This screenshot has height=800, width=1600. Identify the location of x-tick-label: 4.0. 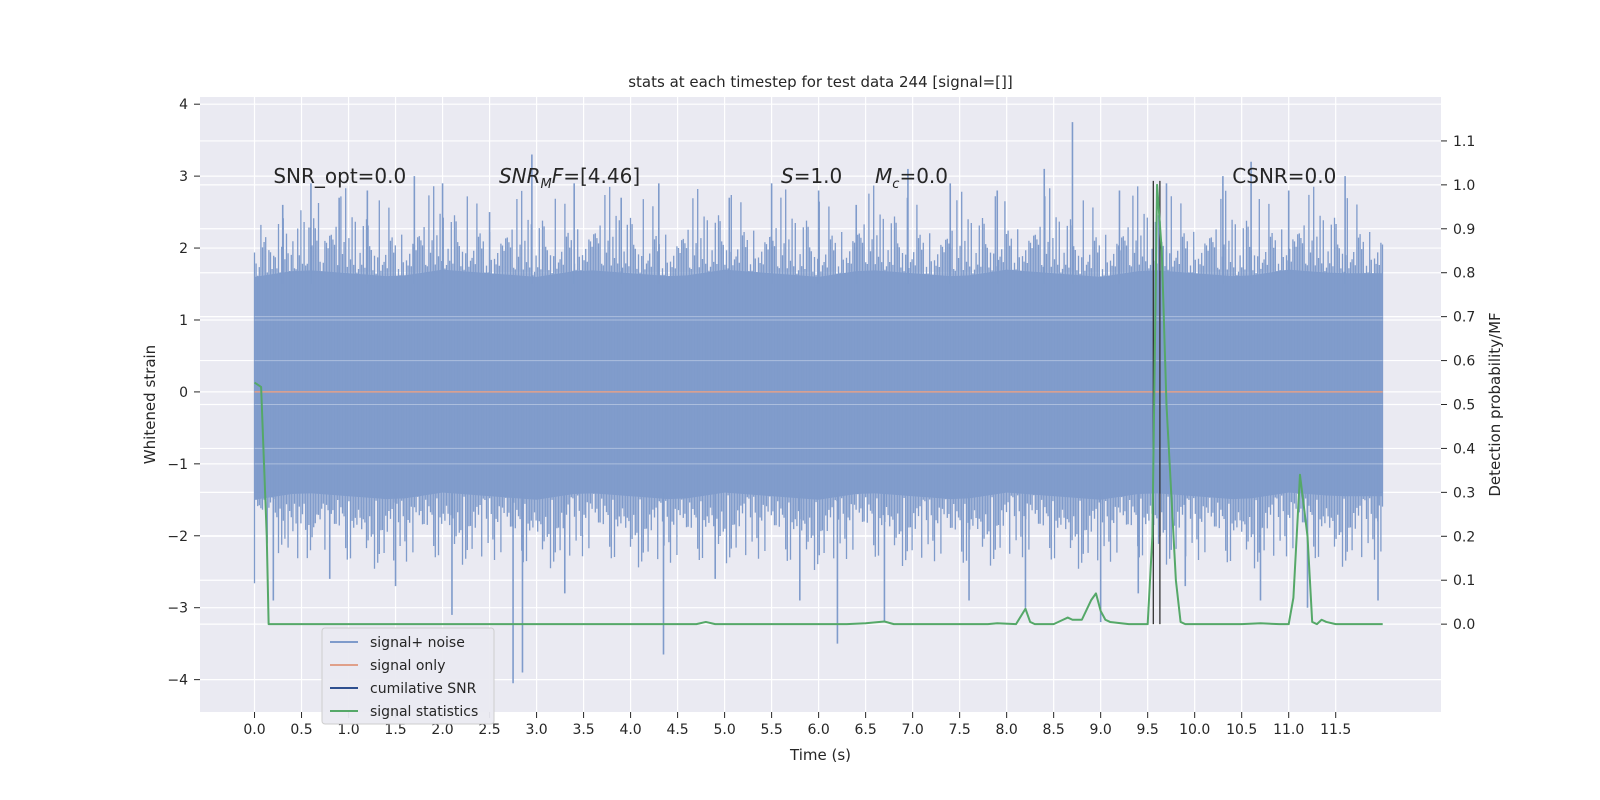
(630, 730).